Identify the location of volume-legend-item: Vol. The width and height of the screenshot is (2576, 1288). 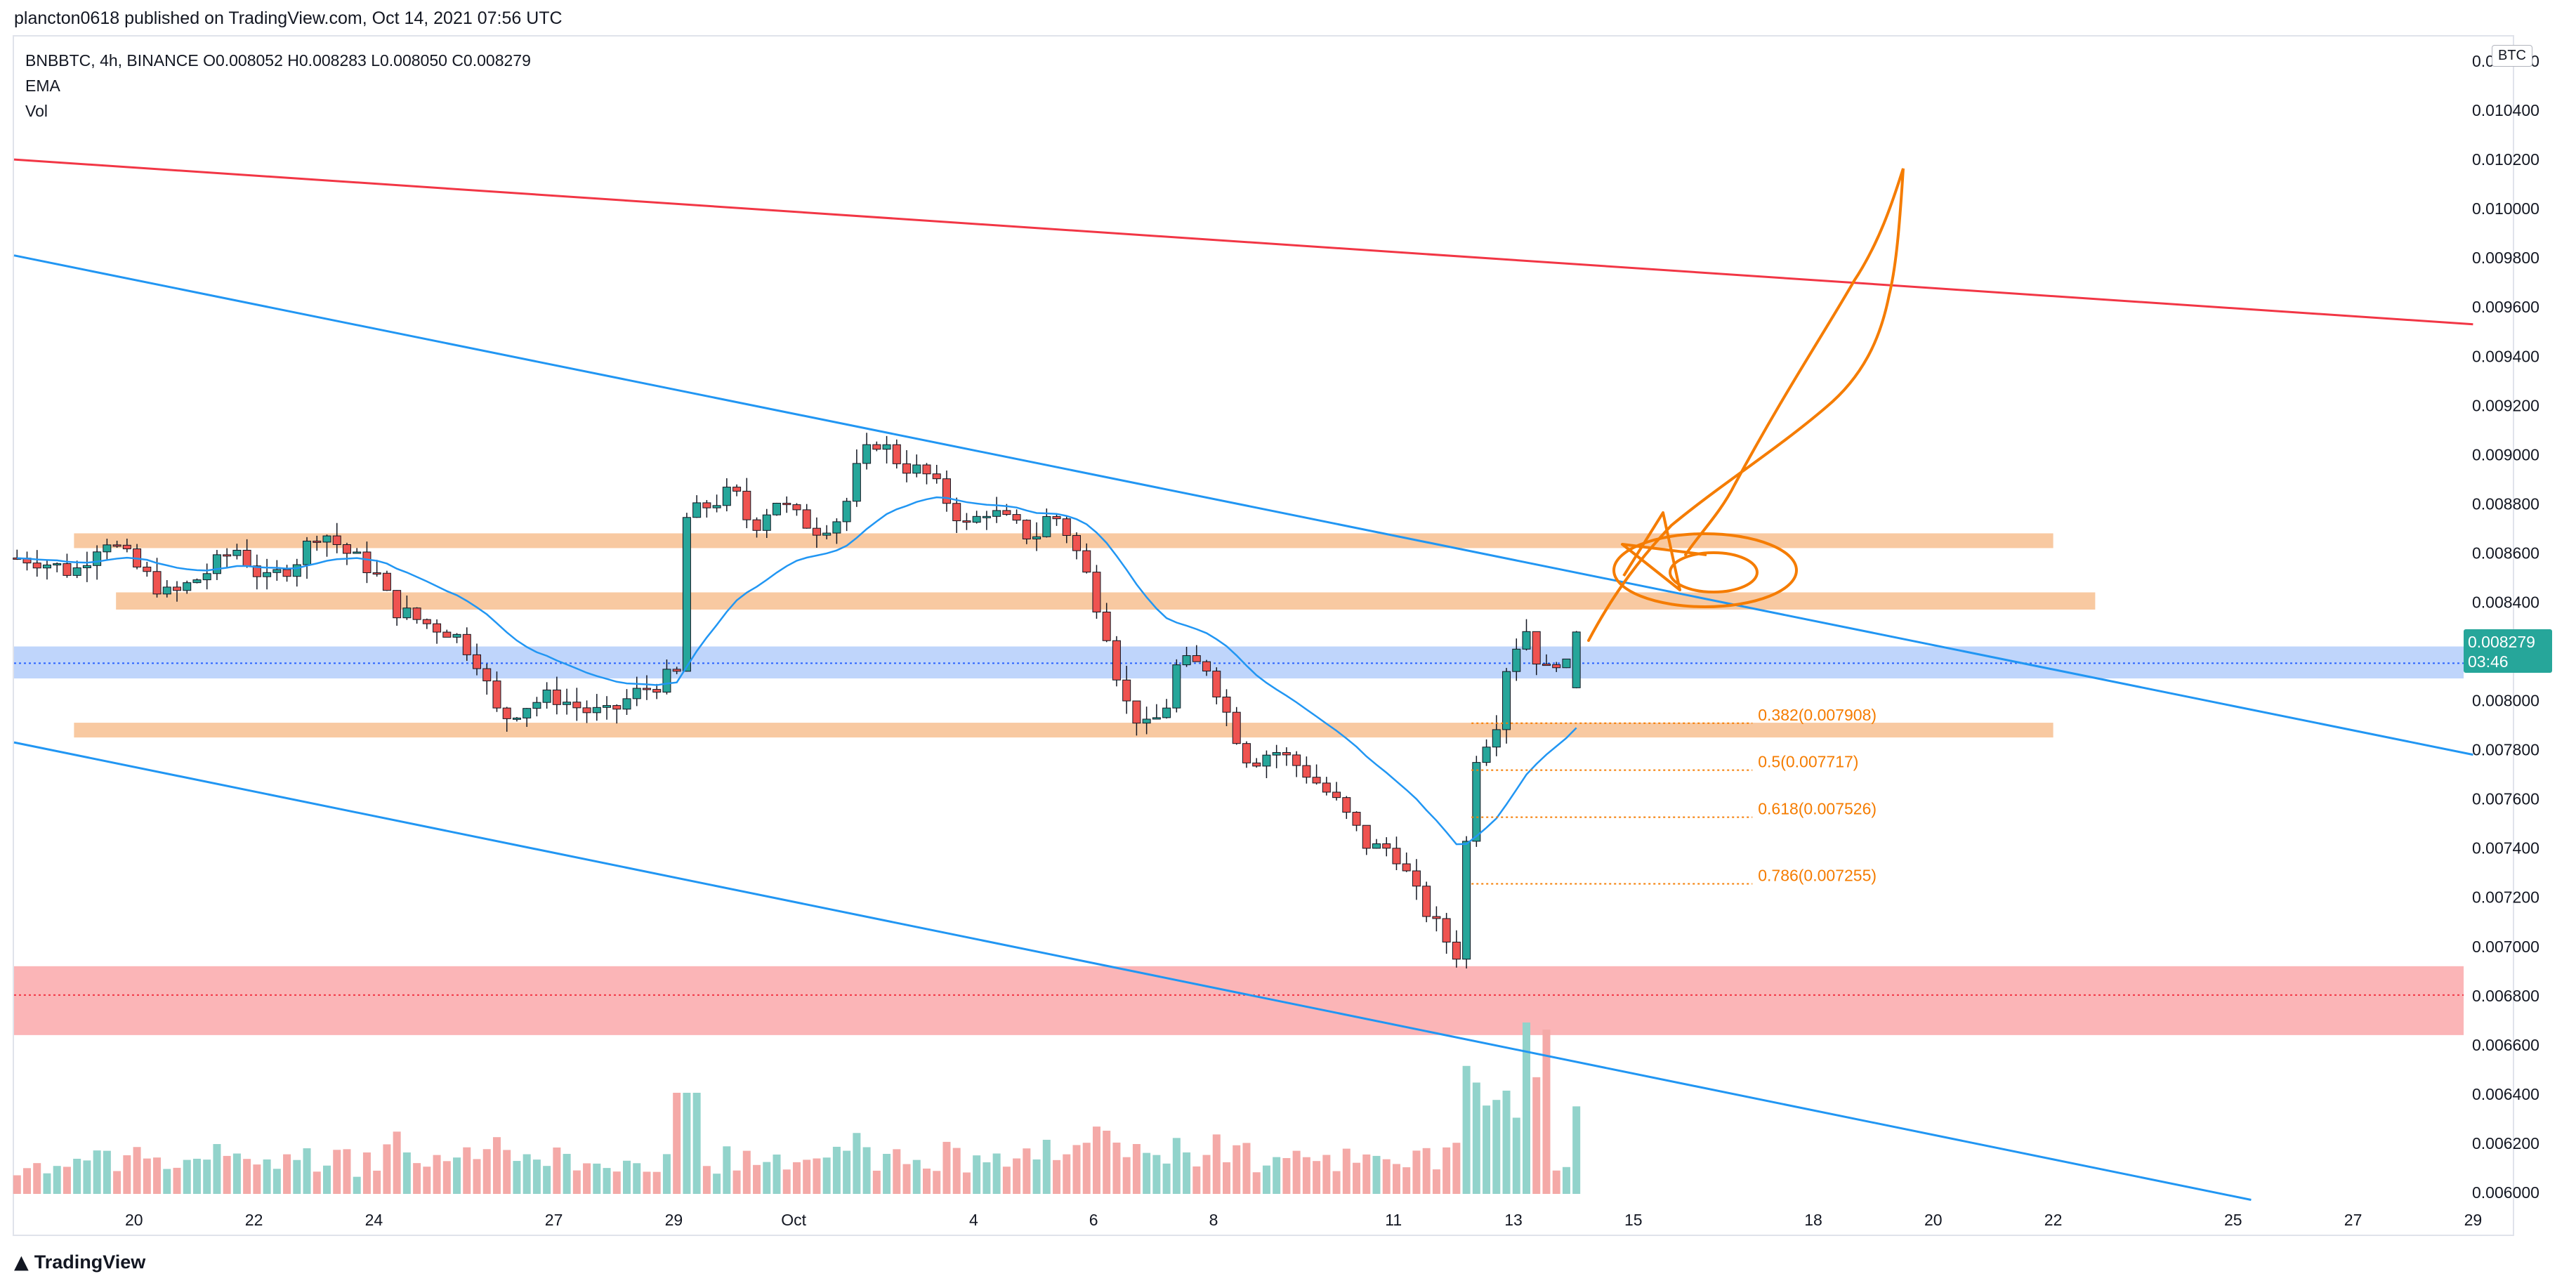
(36, 111).